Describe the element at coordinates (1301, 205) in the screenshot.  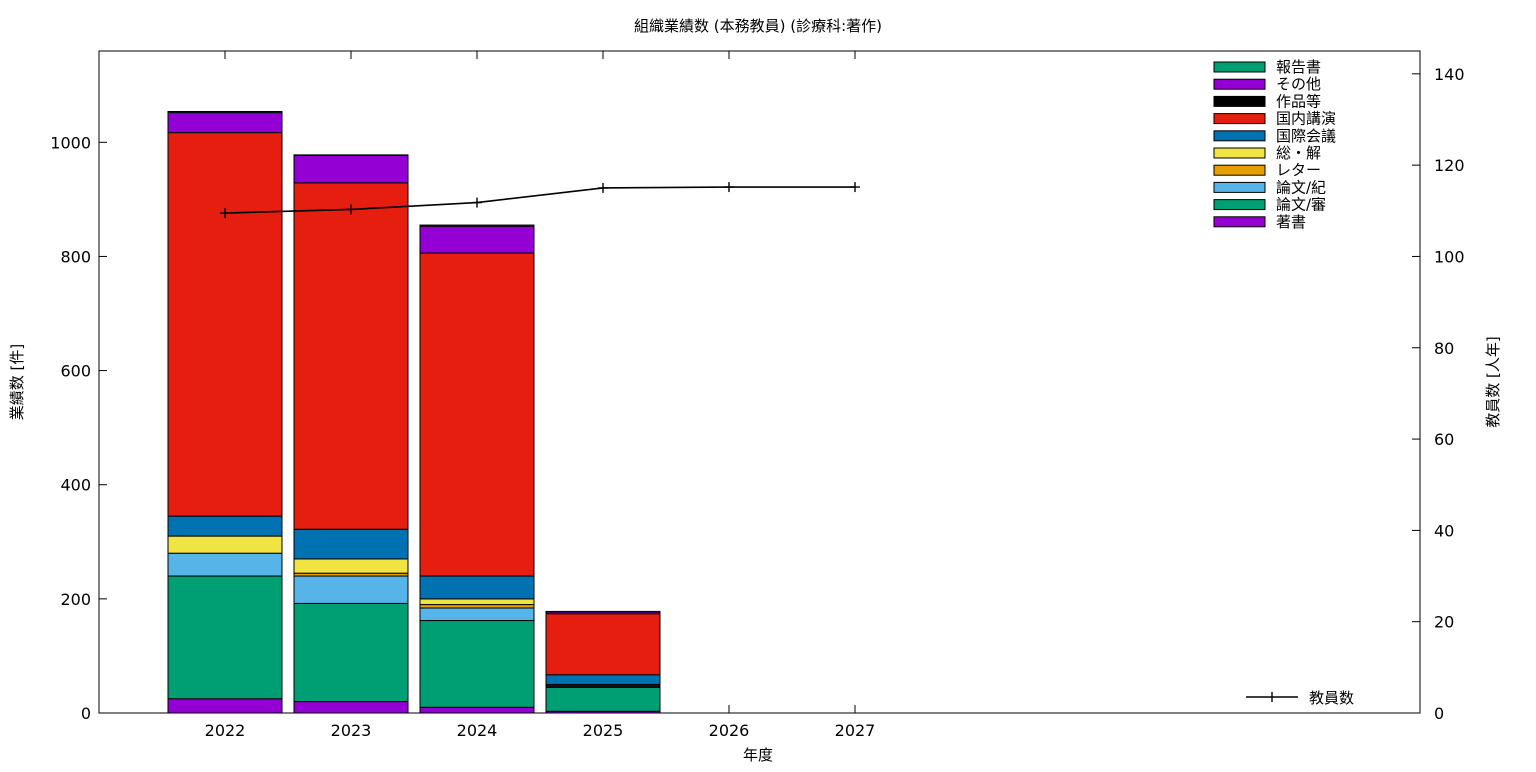
I see `legend-label: 論文/審` at that location.